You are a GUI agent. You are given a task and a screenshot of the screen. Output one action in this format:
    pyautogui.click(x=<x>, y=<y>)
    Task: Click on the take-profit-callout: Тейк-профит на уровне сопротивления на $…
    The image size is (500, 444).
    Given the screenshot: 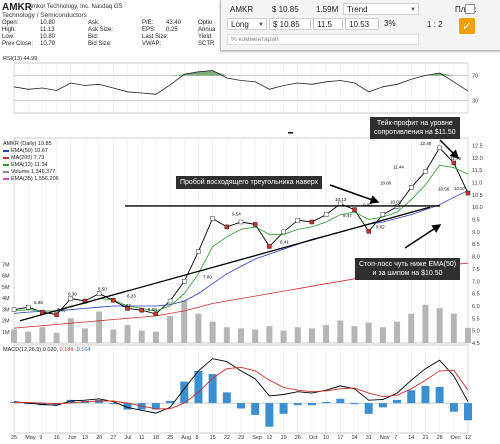 What is the action you would take?
    pyautogui.click(x=415, y=128)
    